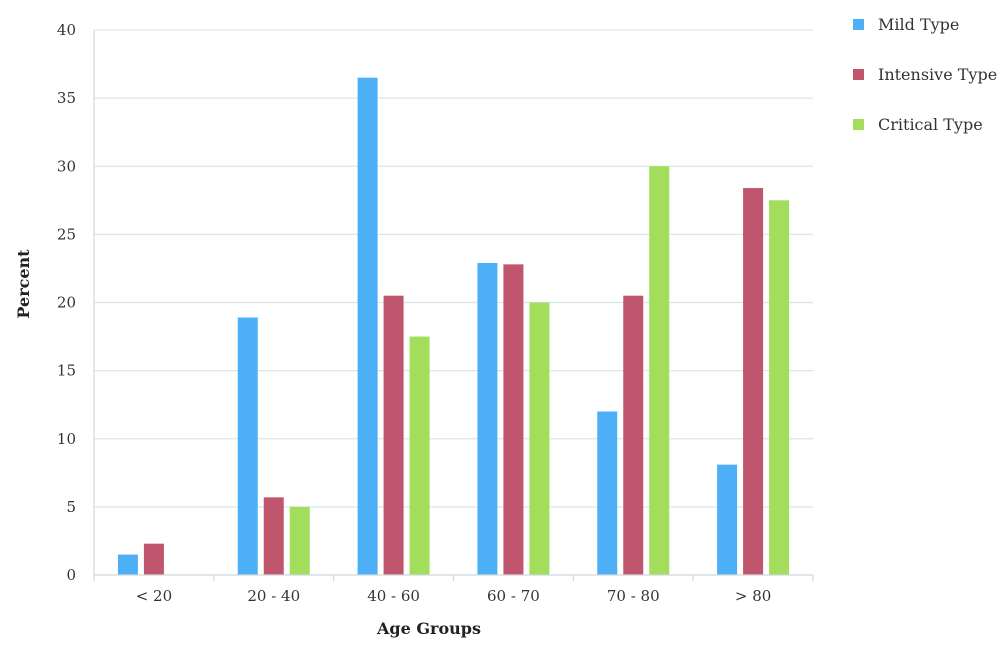  Describe the element at coordinates (858, 124) in the screenshot. I see `legend-swatch-critical` at that location.